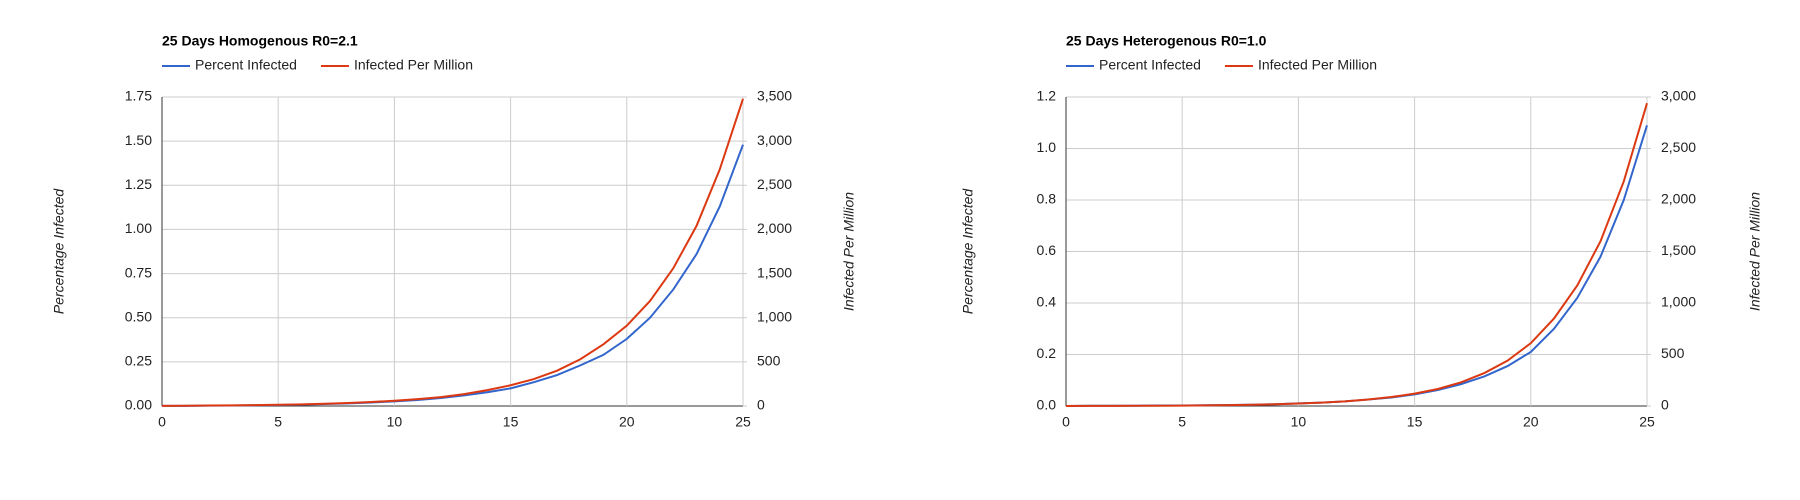 This screenshot has height=500, width=1800. Describe the element at coordinates (138, 405) in the screenshot. I see `y-tick-label: 0.00` at that location.